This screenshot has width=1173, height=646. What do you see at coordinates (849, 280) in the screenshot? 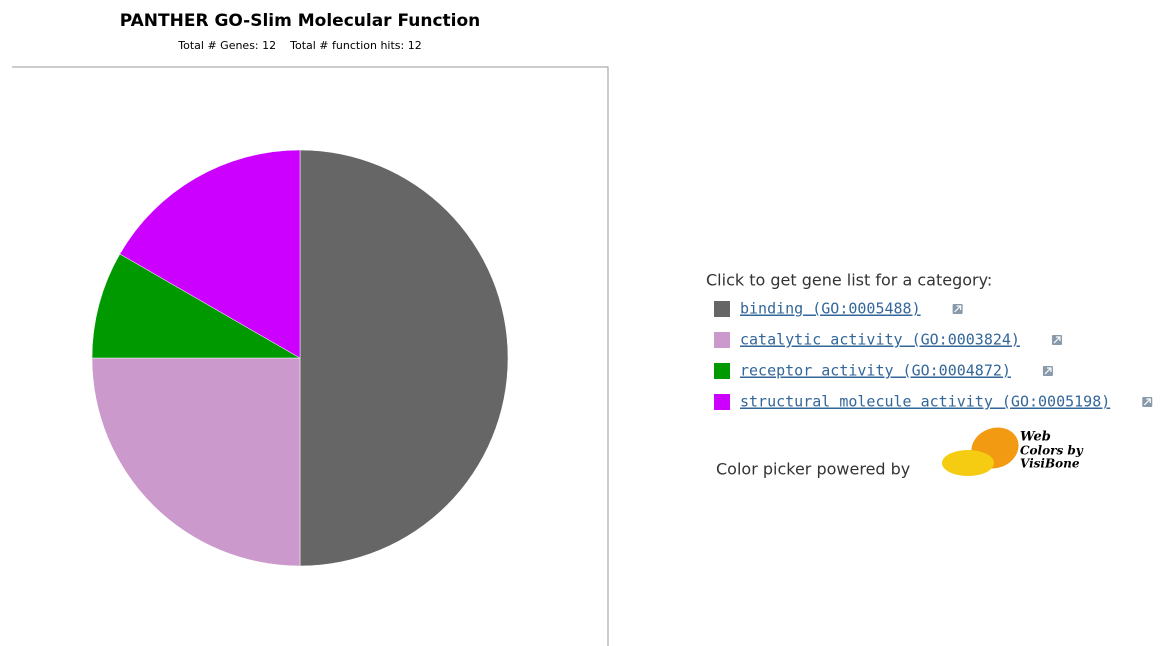
I see `legend-title: Click to get gene list for a category:` at bounding box center [849, 280].